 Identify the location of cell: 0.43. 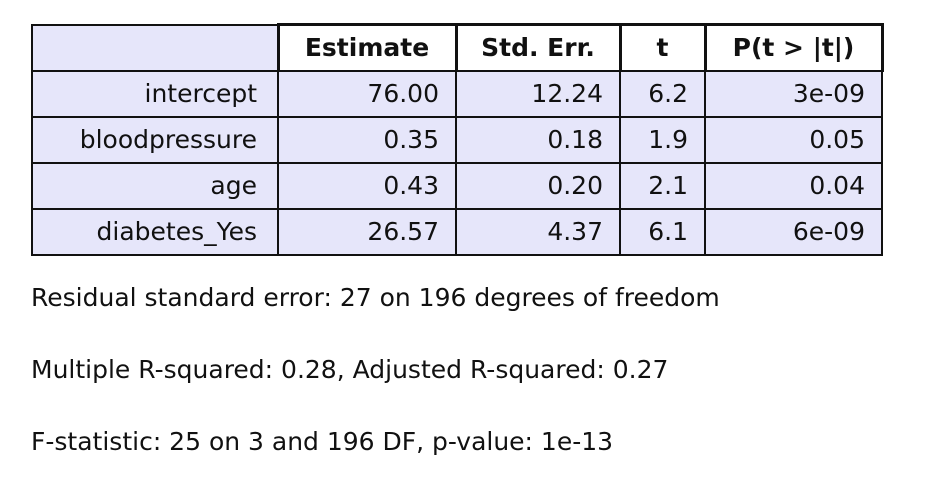
(367, 185).